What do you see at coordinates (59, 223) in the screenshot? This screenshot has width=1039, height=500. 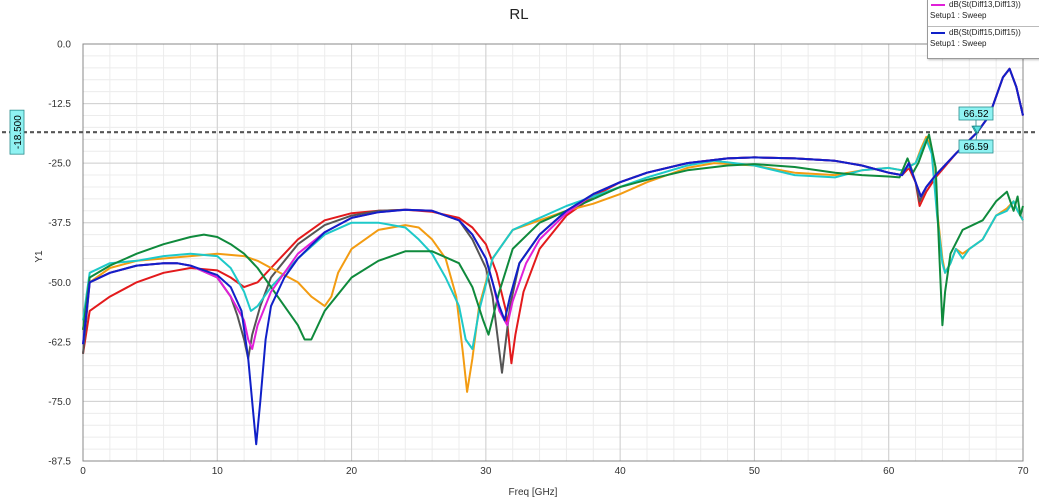 I see `y-tick-label: -37.5` at bounding box center [59, 223].